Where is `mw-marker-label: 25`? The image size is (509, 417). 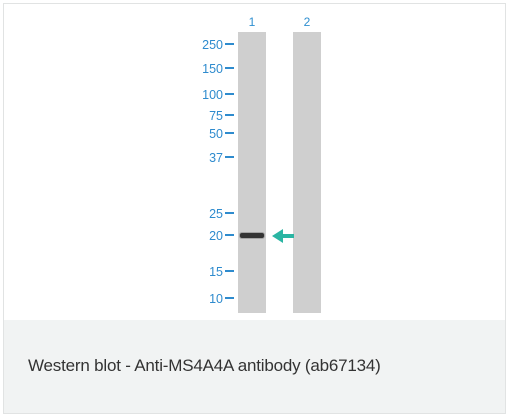
mw-marker-label: 25 is located at coordinates (216, 214).